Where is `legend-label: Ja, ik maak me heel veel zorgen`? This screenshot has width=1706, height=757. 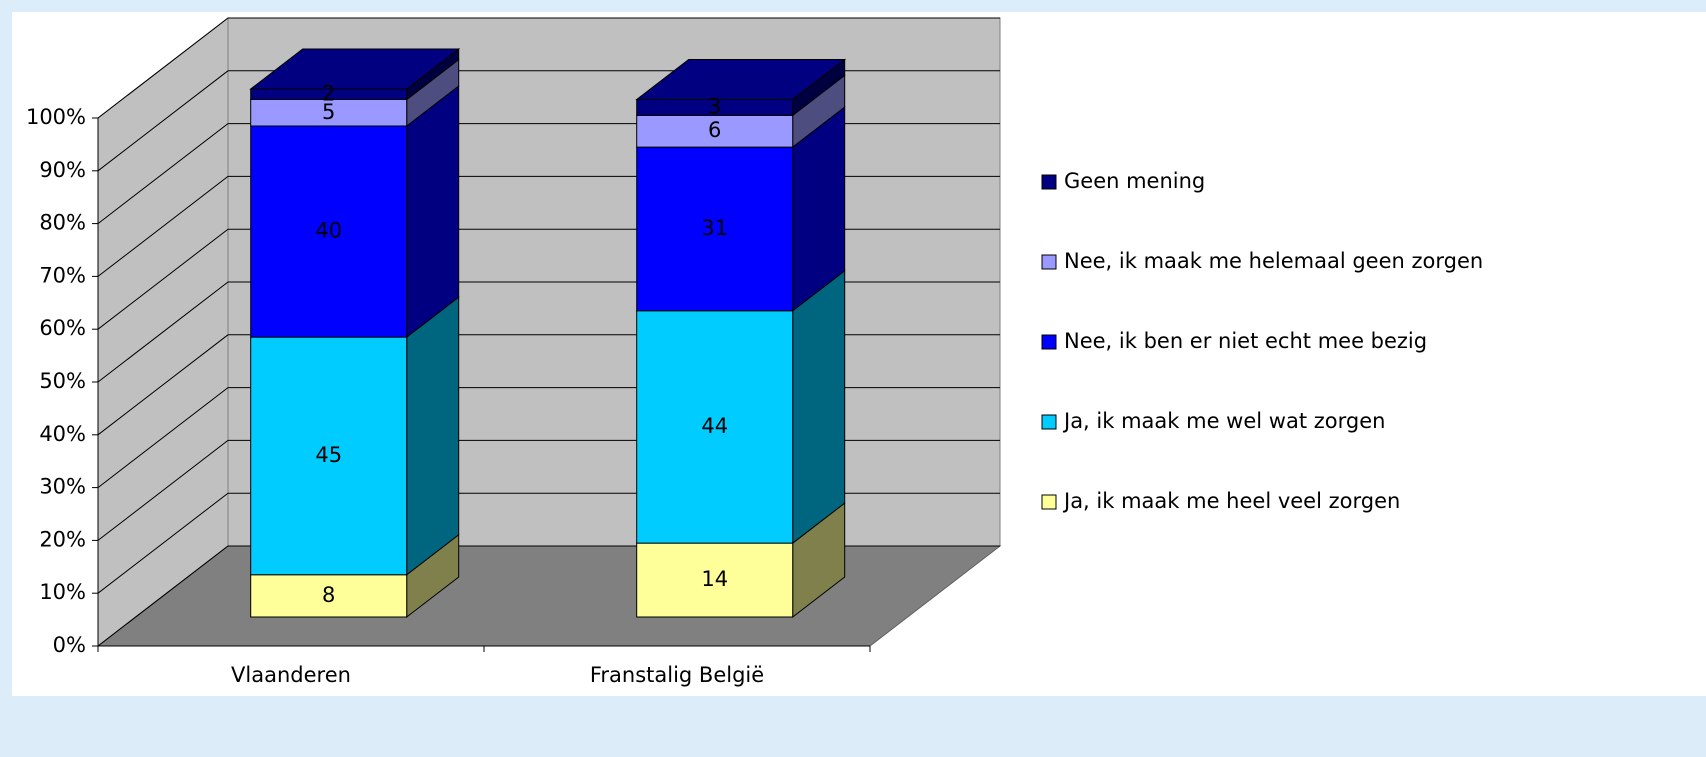
legend-label: Ja, ik maak me heel veel zorgen is located at coordinates (1231, 501).